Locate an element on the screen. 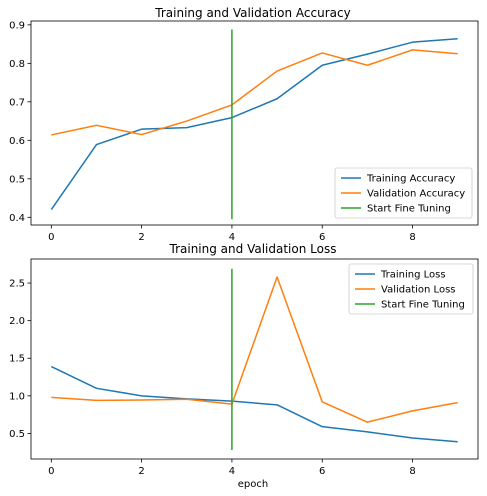 This screenshot has height=496, width=487. accuracy-legend-box is located at coordinates (403, 193).